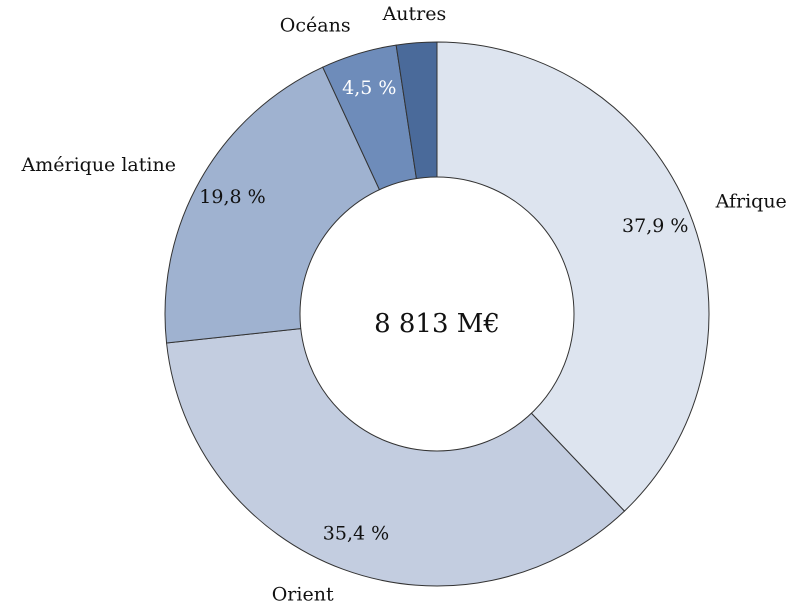 This screenshot has height=603, width=790. I want to click on category-label: Afrique, so click(751, 202).